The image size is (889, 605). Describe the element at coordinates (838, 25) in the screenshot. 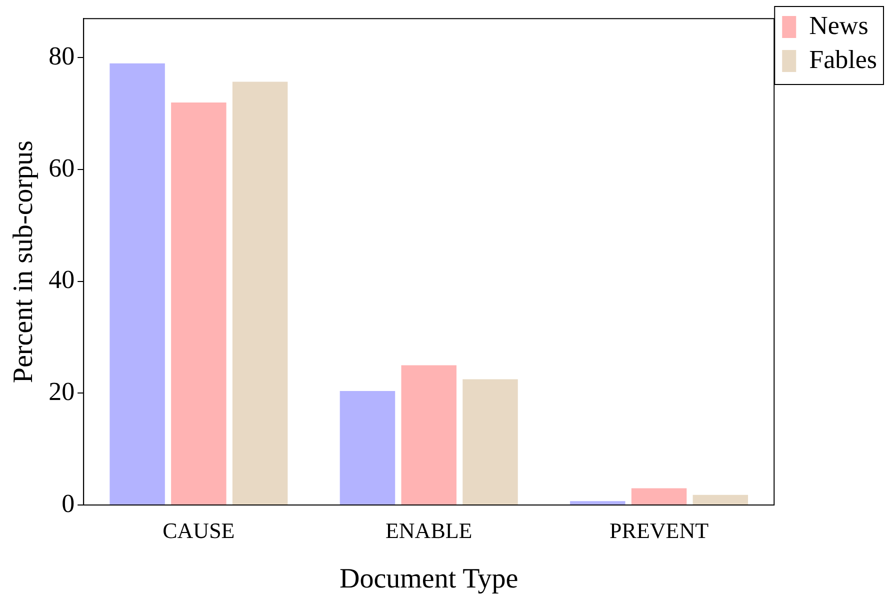

I see `legend-label: News` at that location.